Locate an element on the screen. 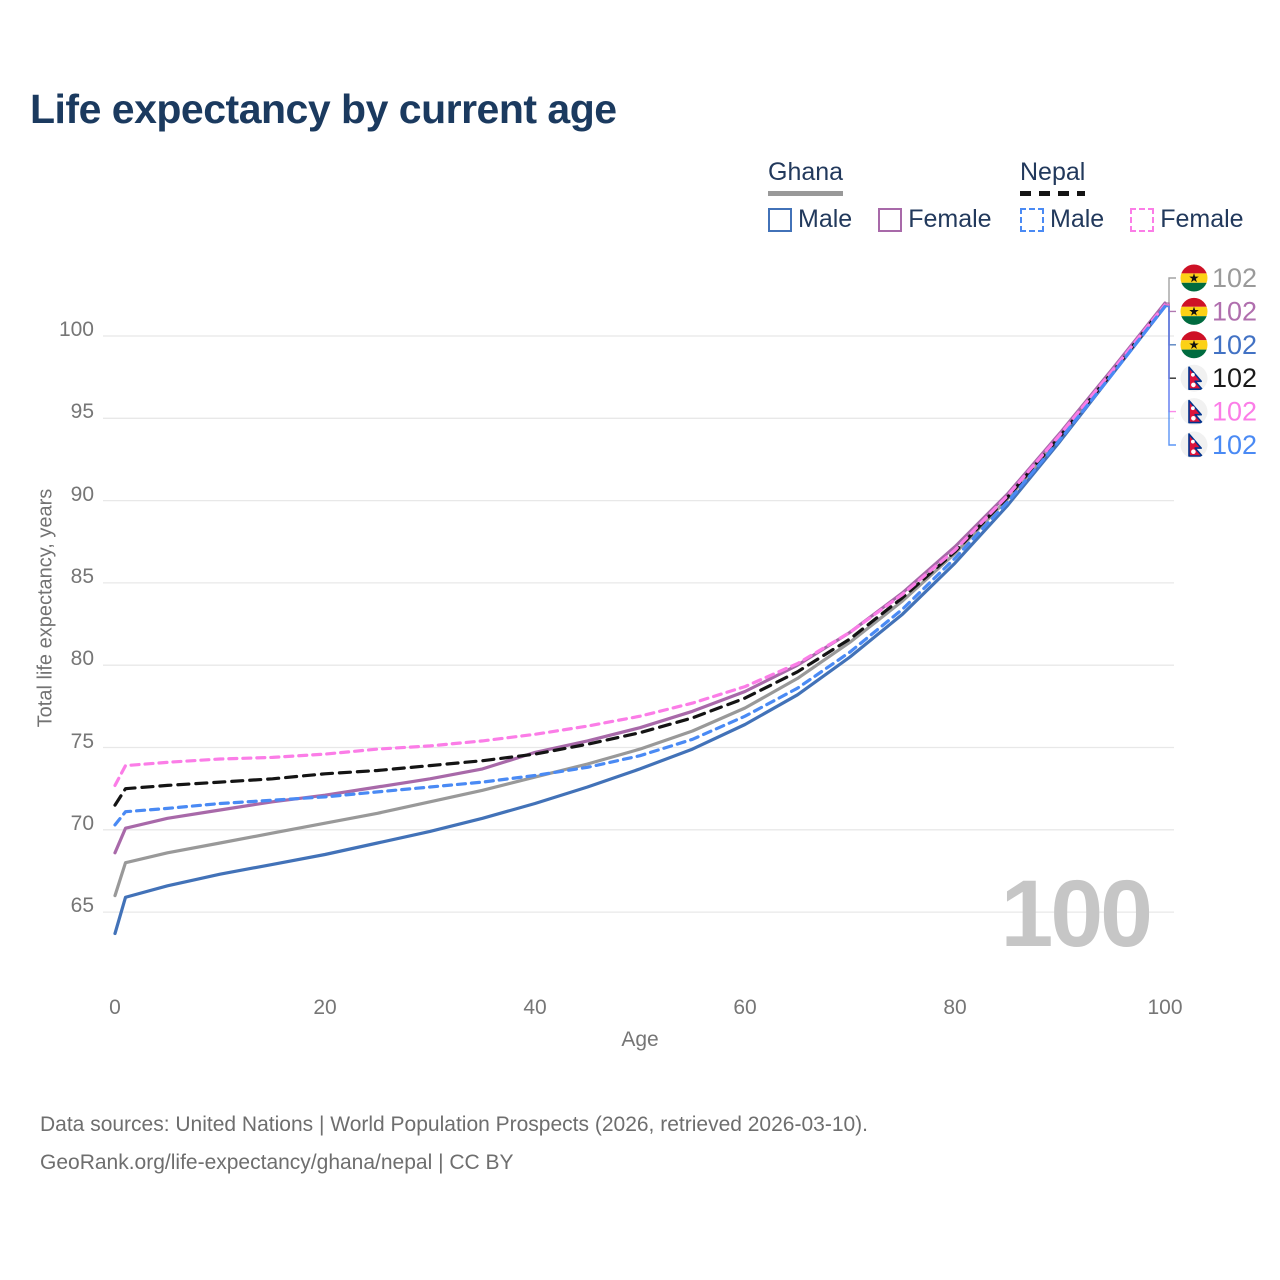  hover-age-watermark: 100 is located at coordinates (1075, 914).